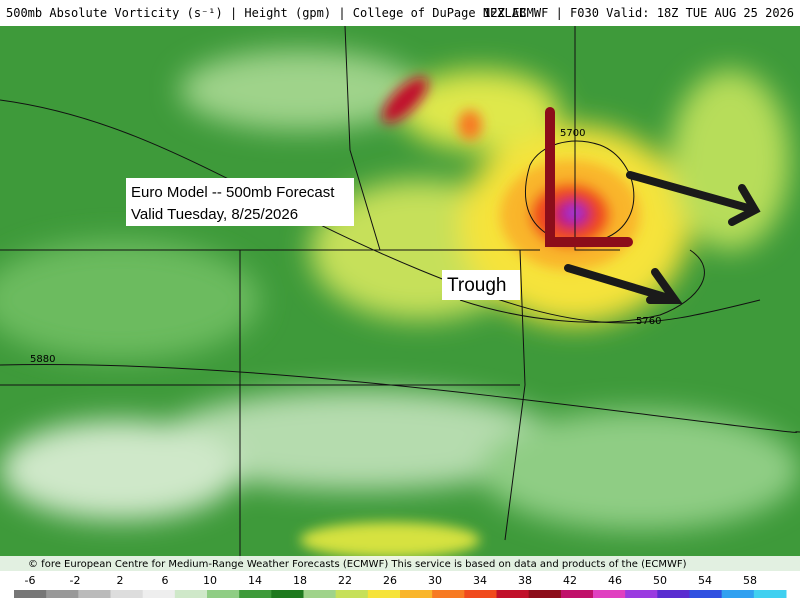 Image resolution: width=800 pixels, height=600 pixels. What do you see at coordinates (345, 580) in the screenshot?
I see `colorbar-tick-label: 22` at bounding box center [345, 580].